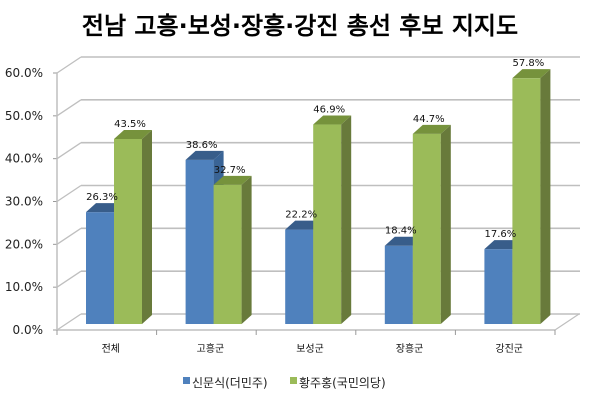  I want to click on y-tick-label: 10.0%, so click(24, 287).